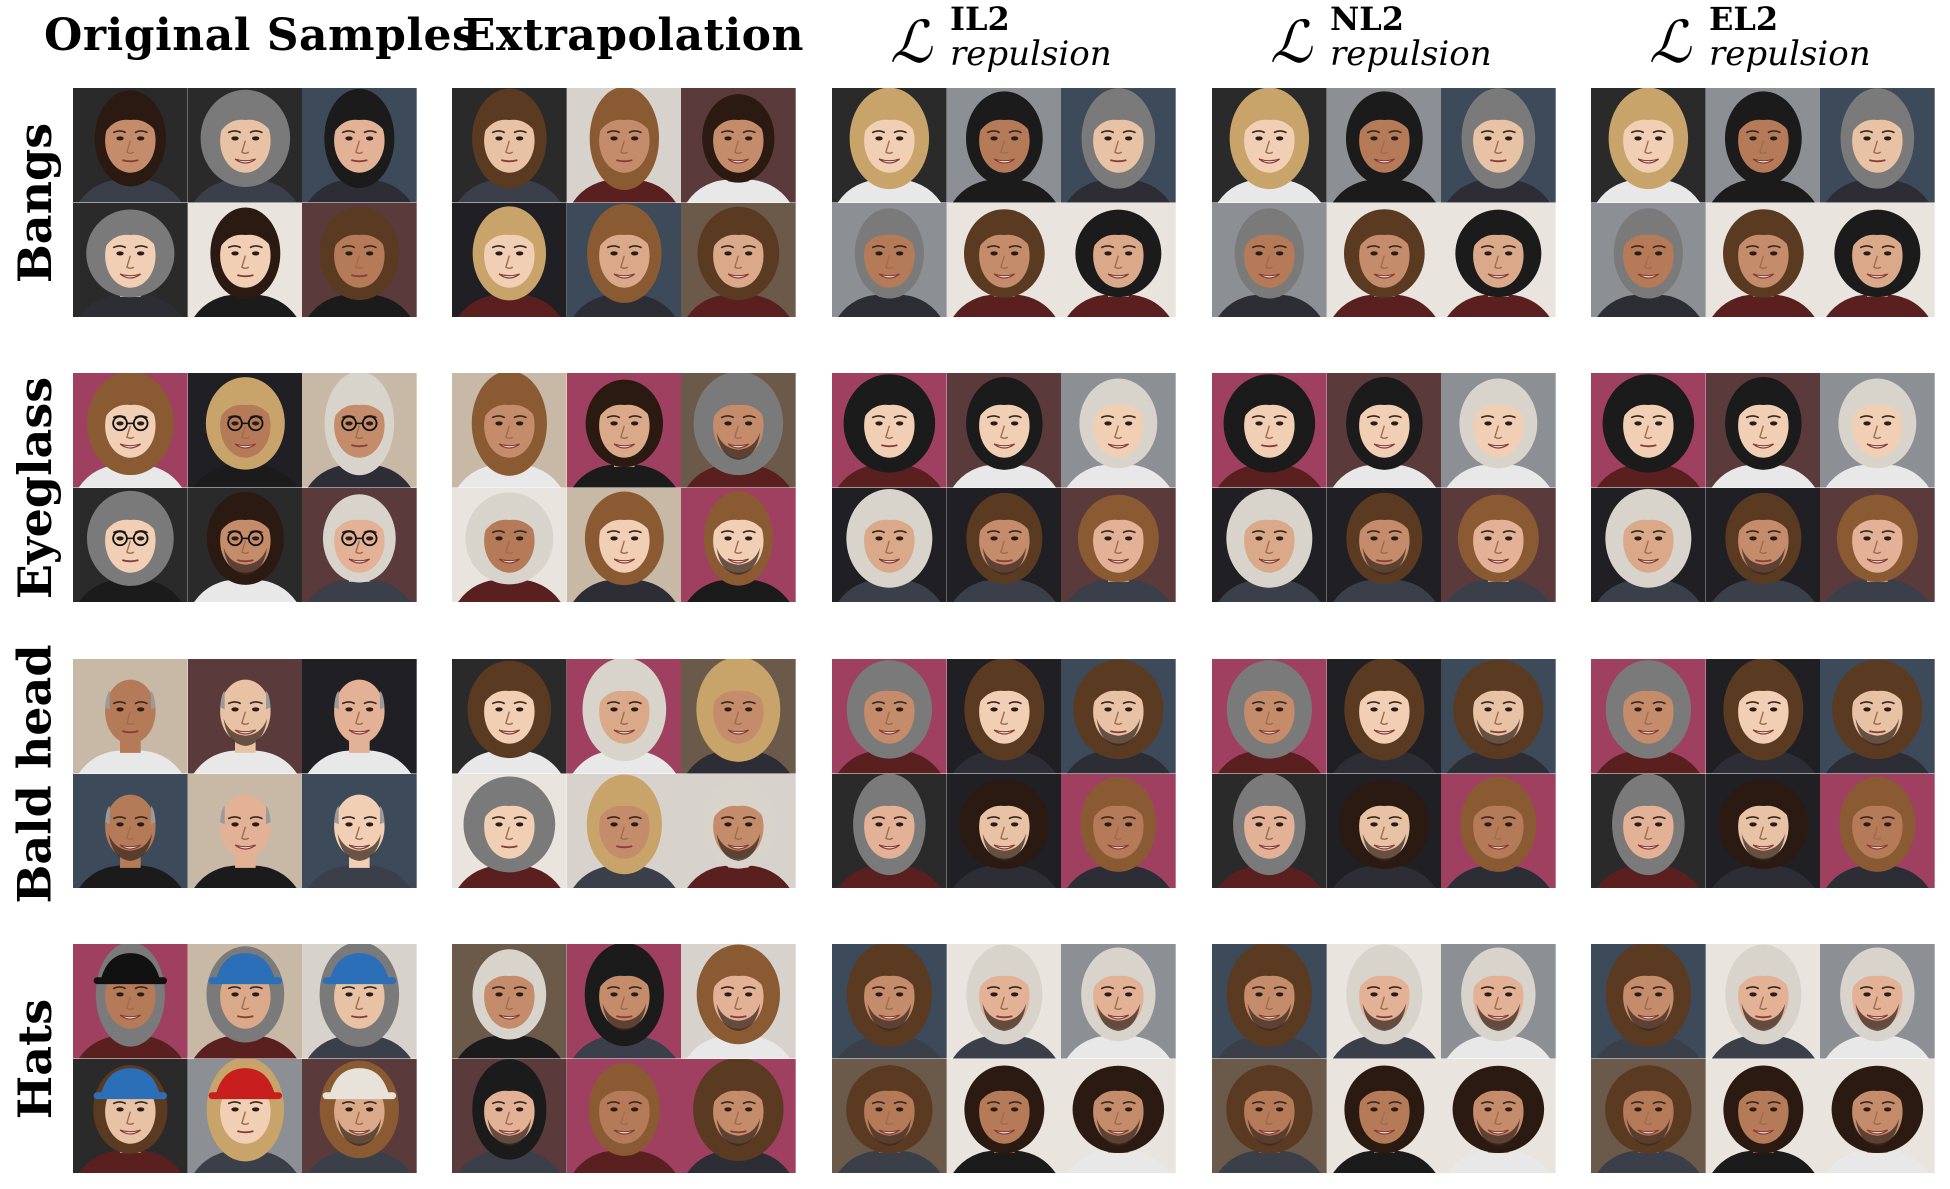 This screenshot has width=1950, height=1189. I want to click on sample-grid-r2-c3, so click(1384, 773).